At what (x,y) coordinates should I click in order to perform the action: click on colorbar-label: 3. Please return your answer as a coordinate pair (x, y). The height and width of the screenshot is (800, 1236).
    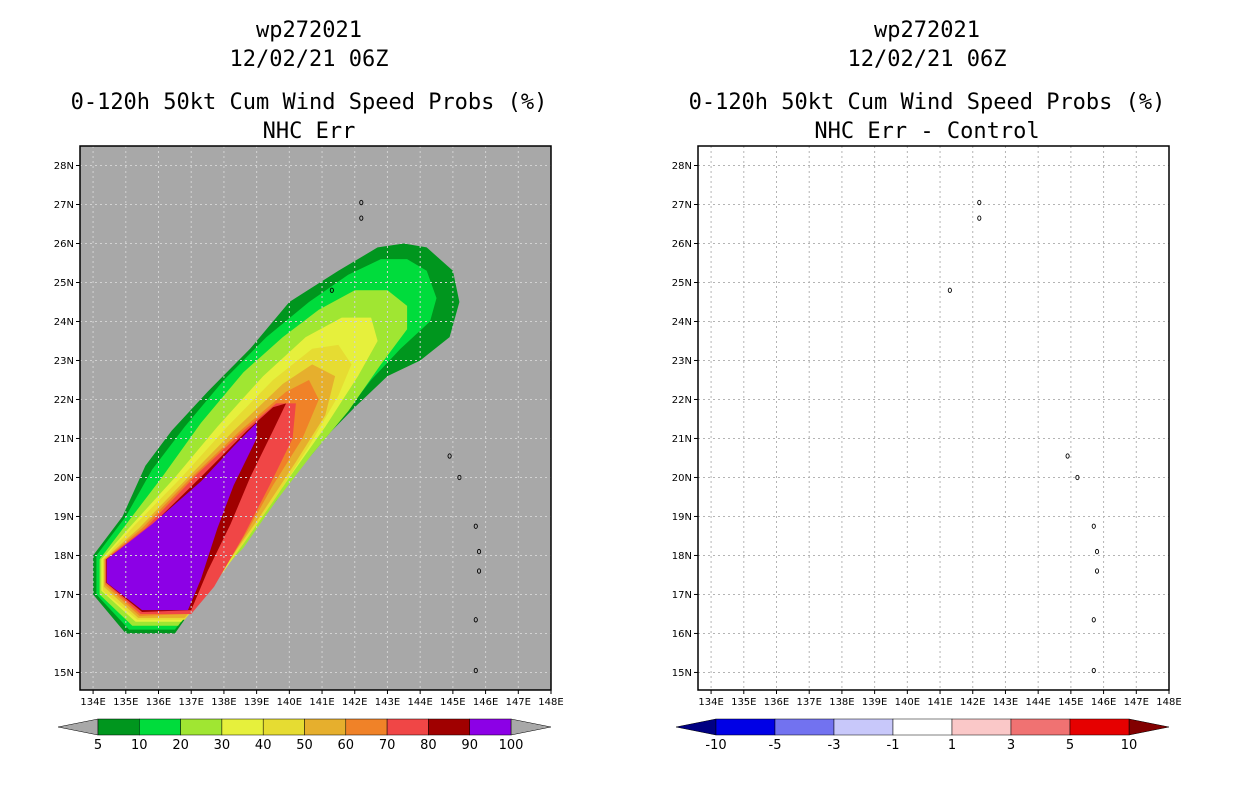
    Looking at the image, I should click on (1011, 745).